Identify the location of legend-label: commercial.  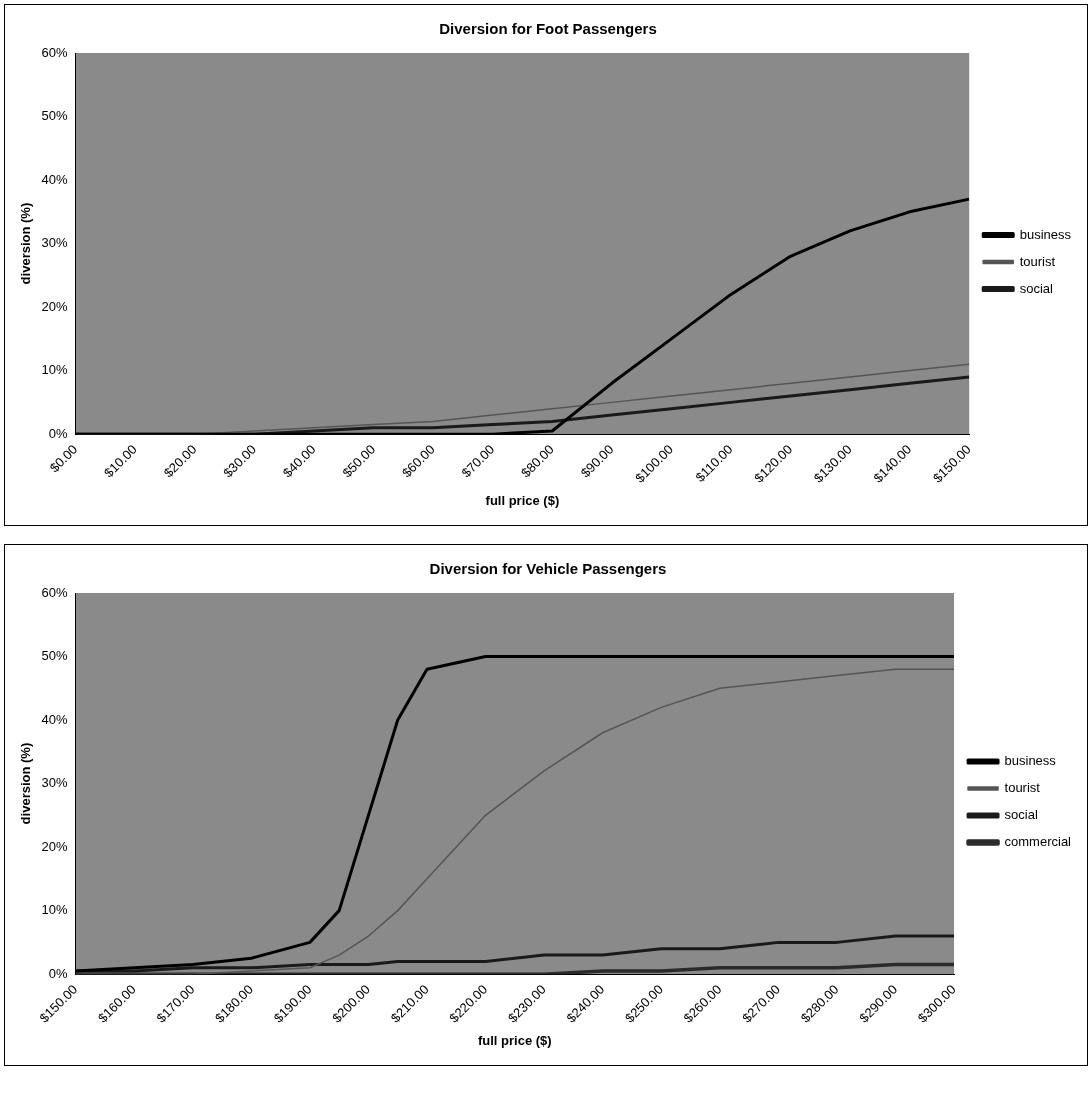
(1038, 842).